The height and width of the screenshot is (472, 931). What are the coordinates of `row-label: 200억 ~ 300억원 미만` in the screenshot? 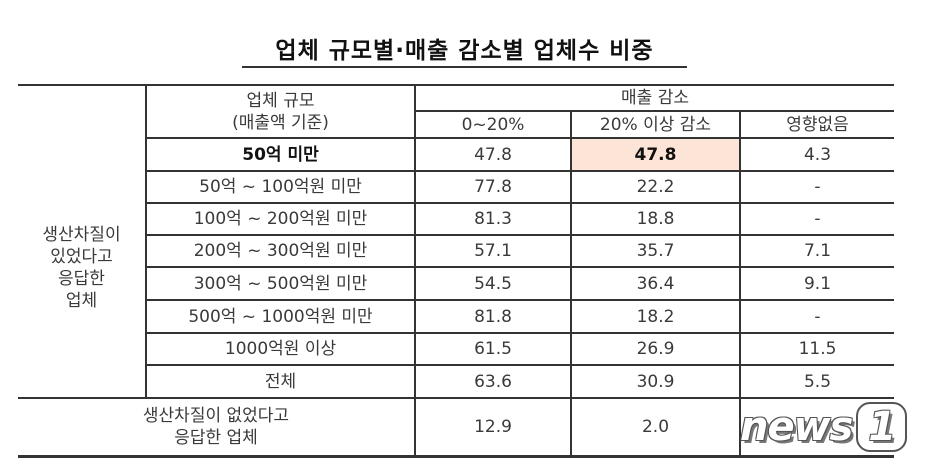 It's located at (280, 251).